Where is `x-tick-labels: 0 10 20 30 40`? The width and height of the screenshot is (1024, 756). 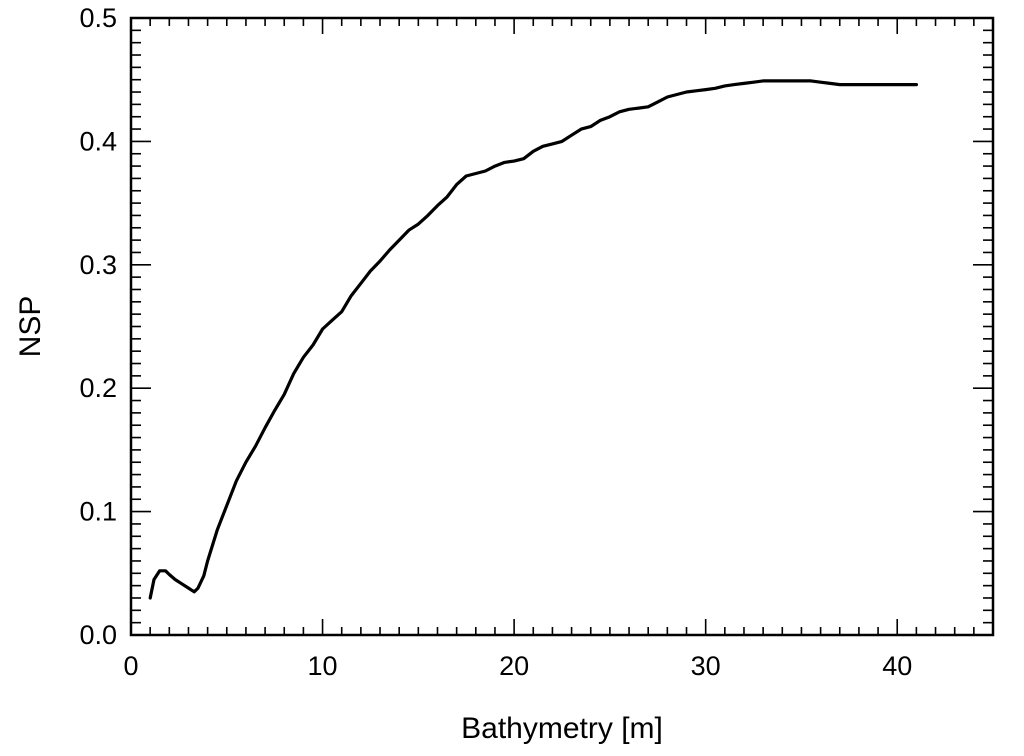
x-tick-labels: 0 10 20 30 40 is located at coordinates (517, 666).